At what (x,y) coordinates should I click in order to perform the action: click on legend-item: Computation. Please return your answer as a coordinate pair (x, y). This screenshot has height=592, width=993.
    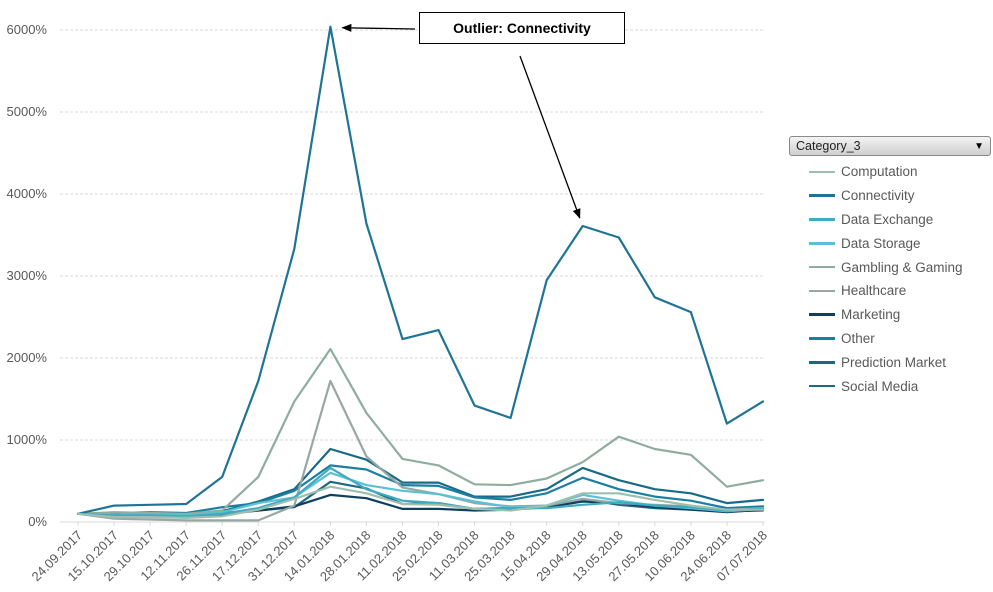
    Looking at the image, I should click on (890, 172).